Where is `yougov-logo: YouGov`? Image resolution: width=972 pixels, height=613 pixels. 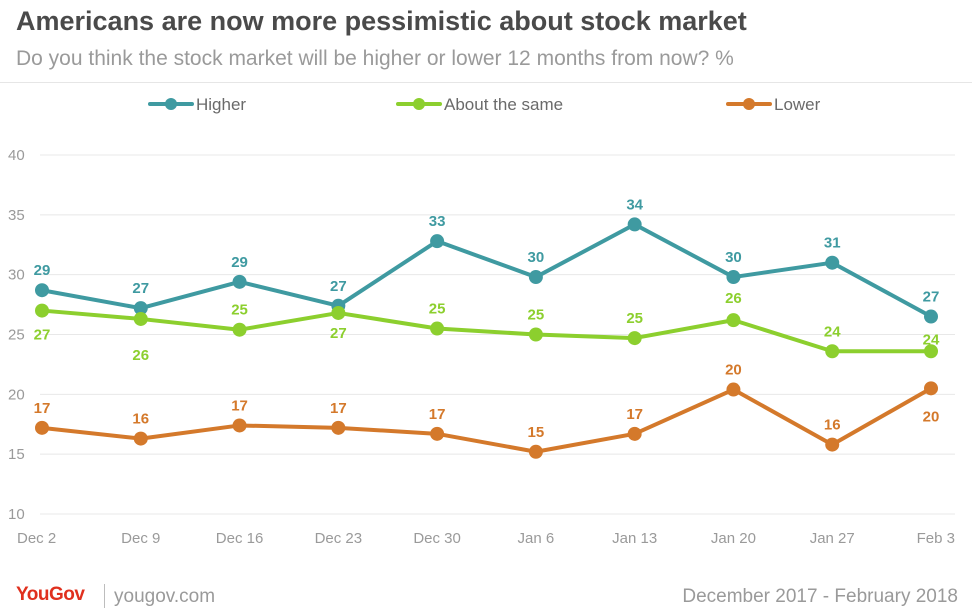
yougov-logo: YouGov is located at coordinates (50, 594).